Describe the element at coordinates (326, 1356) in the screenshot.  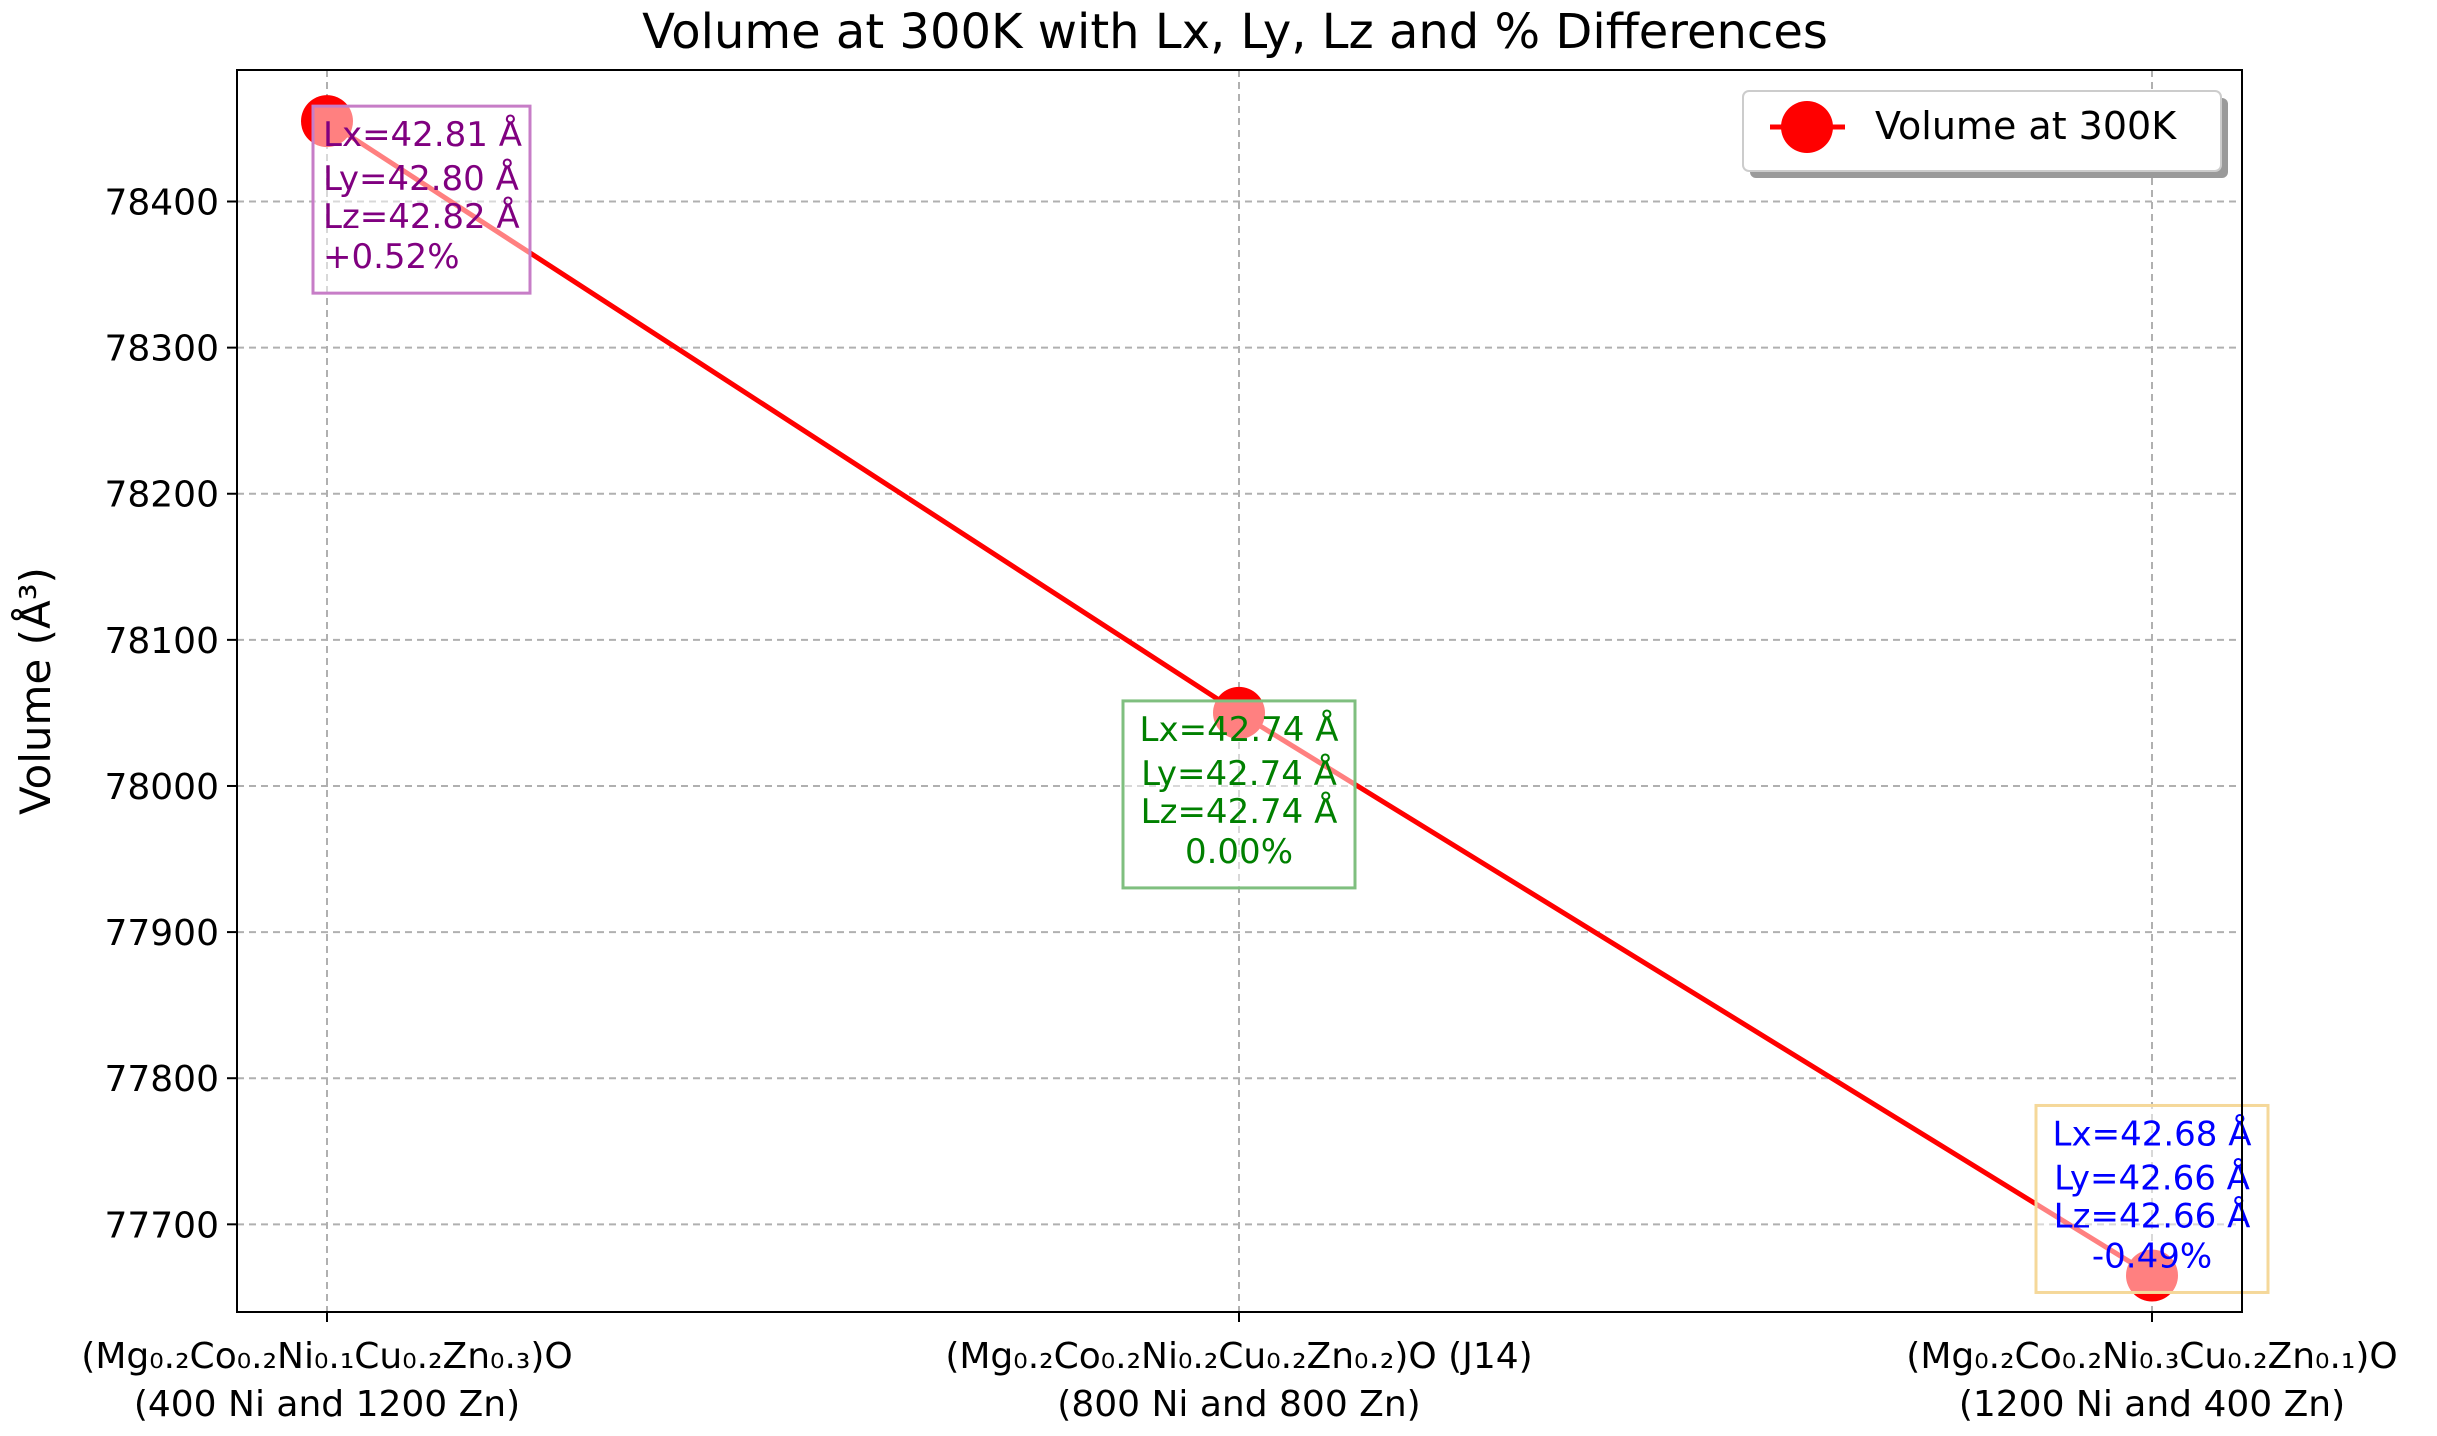
I see `x-tick-label-formula: (Mg₀.₂Co₀.₂Ni₀.₁Cu₀.₂Zn₀.₃)O` at that location.